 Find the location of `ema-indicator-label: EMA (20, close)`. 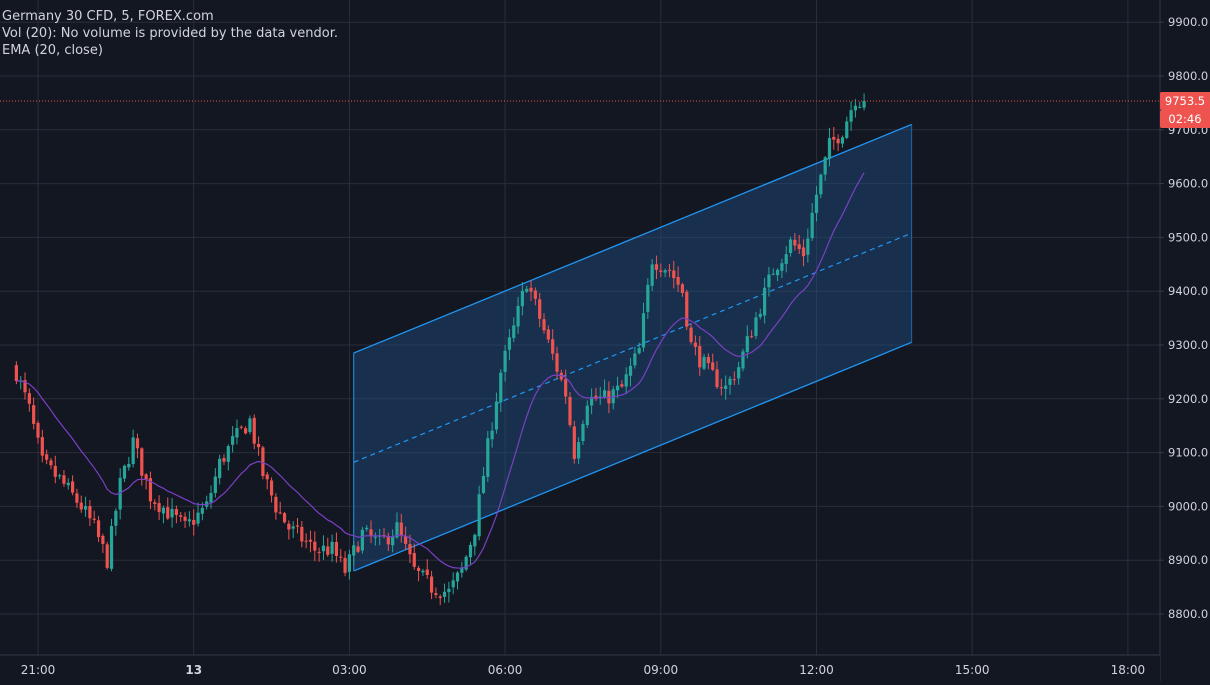

ema-indicator-label: EMA (20, close) is located at coordinates (52, 50).